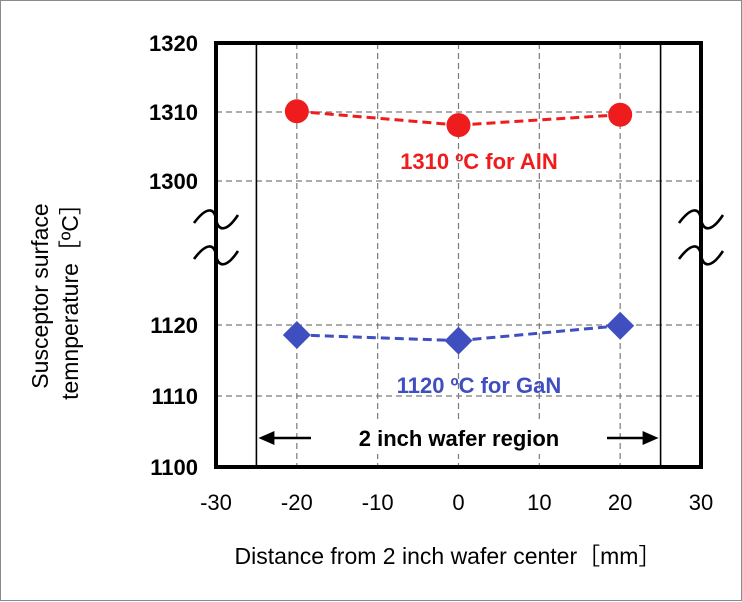  I want to click on x-tick-label: -30, so click(216, 502).